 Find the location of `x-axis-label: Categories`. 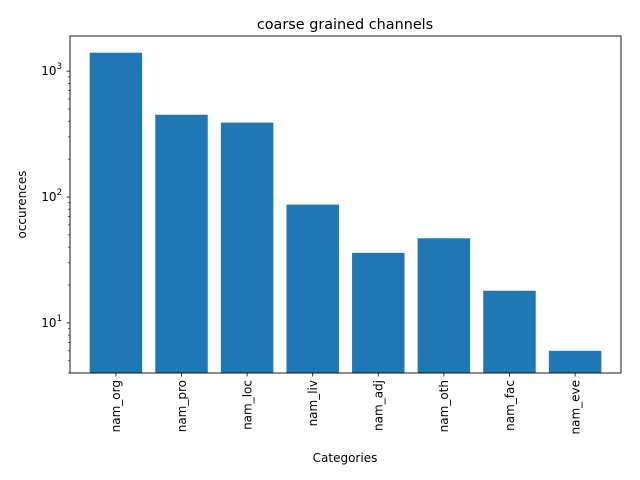

x-axis-label: Categories is located at coordinates (345, 458).